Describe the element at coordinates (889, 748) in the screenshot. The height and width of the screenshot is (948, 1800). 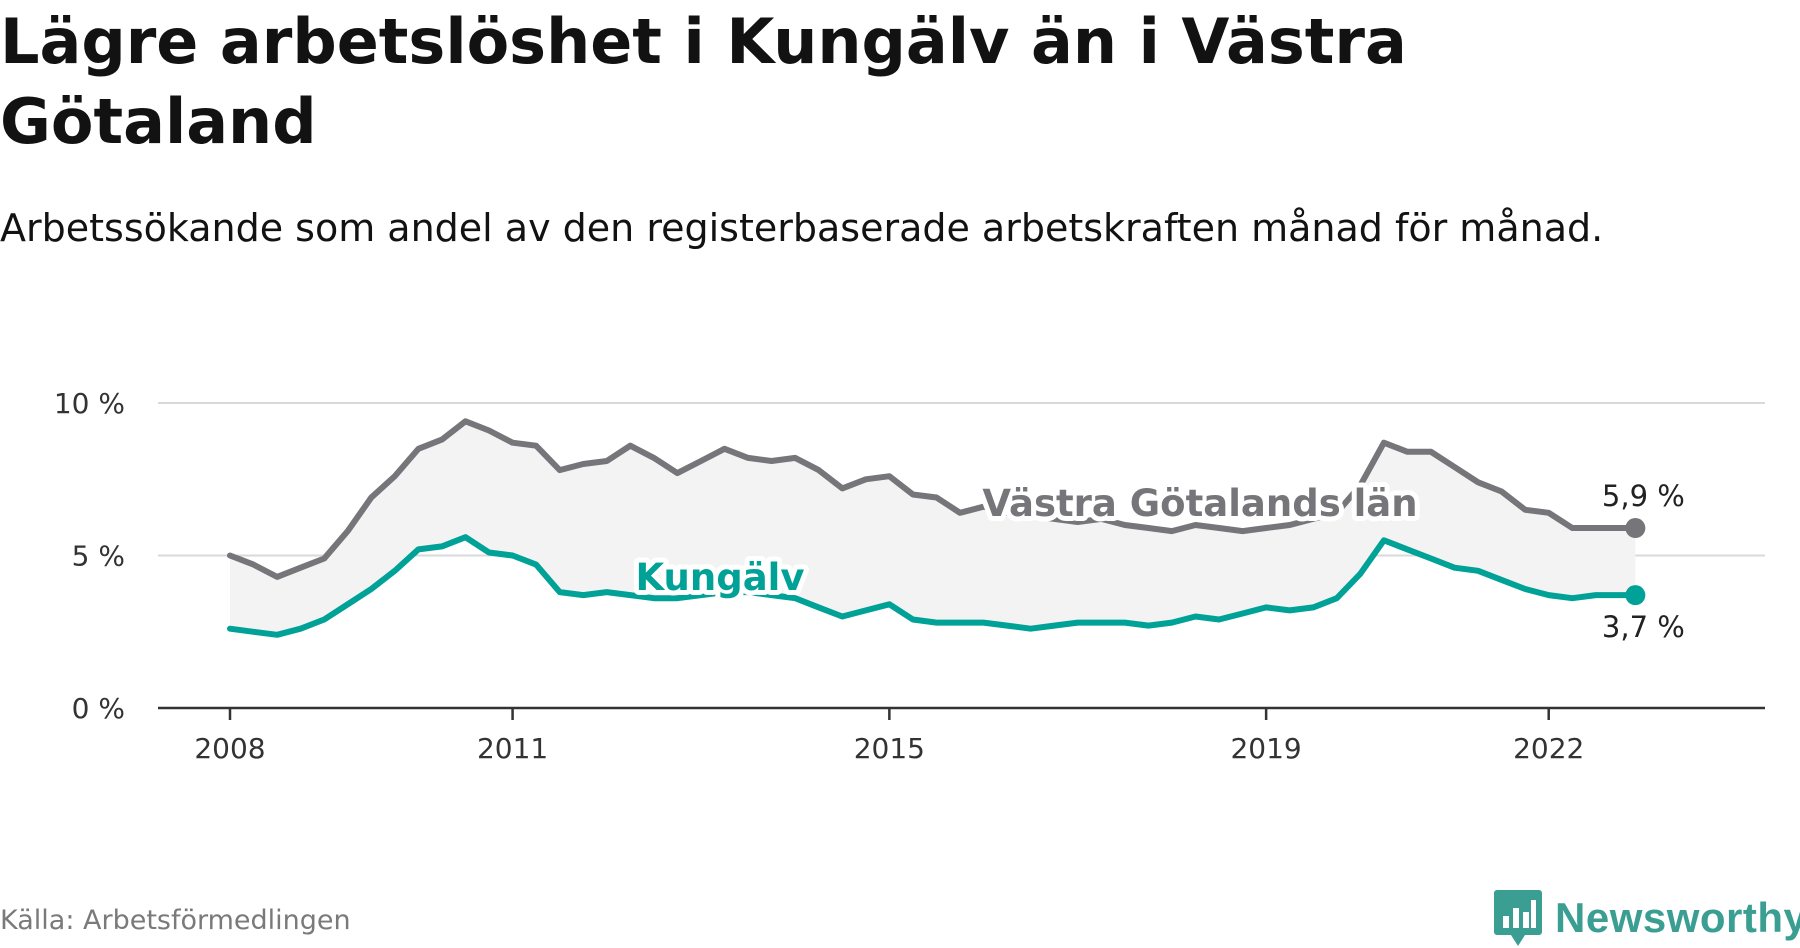
I see `x-tick-label: 2015` at that location.